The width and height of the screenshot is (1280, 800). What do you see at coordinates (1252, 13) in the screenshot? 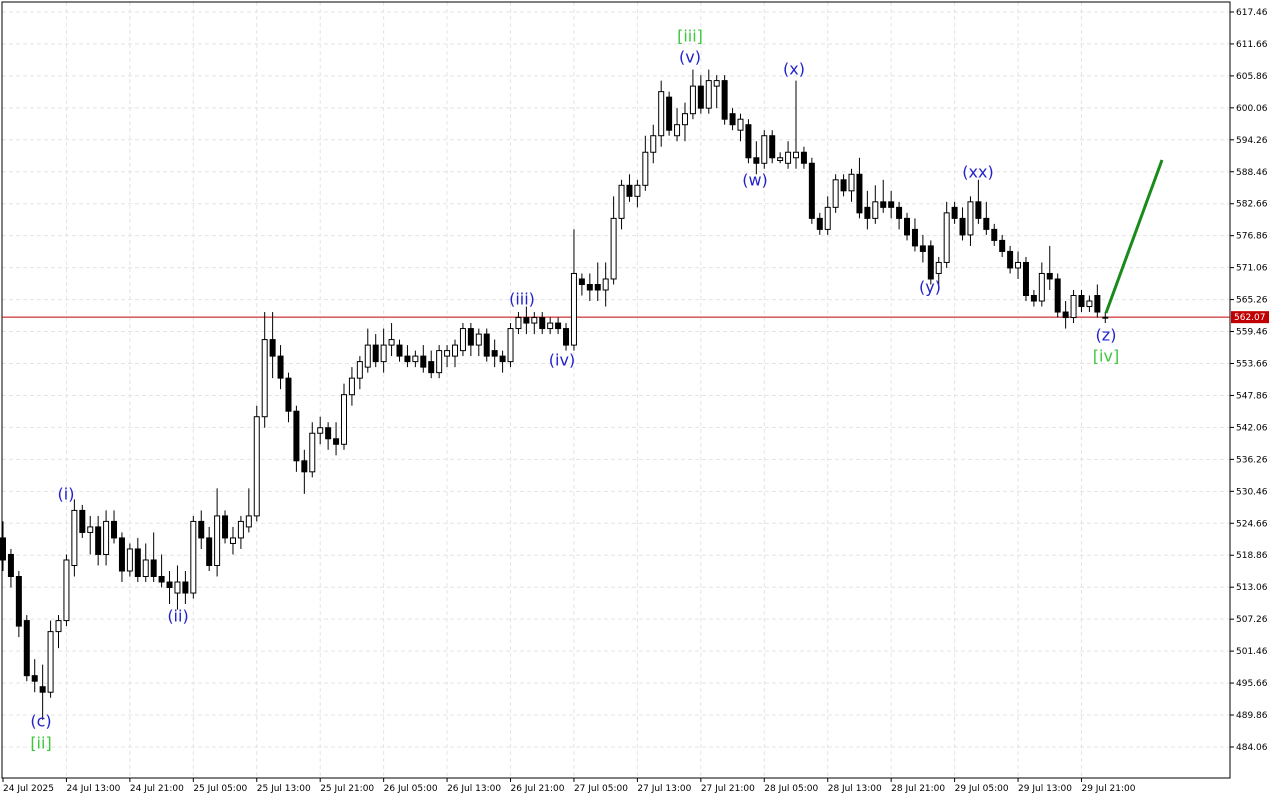
I see `y-tick-label: 617.46` at bounding box center [1252, 13].